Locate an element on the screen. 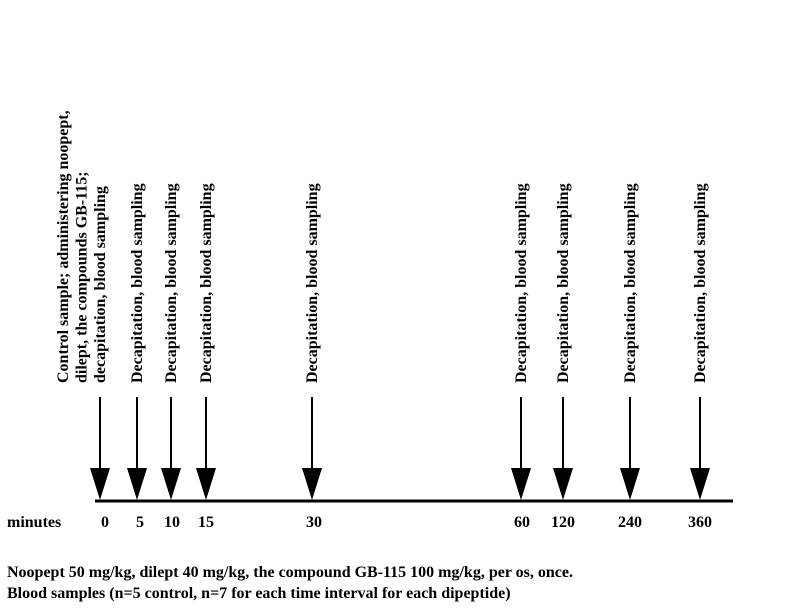 Image resolution: width=800 pixels, height=610 pixels. tick-label: 360 is located at coordinates (700, 522).